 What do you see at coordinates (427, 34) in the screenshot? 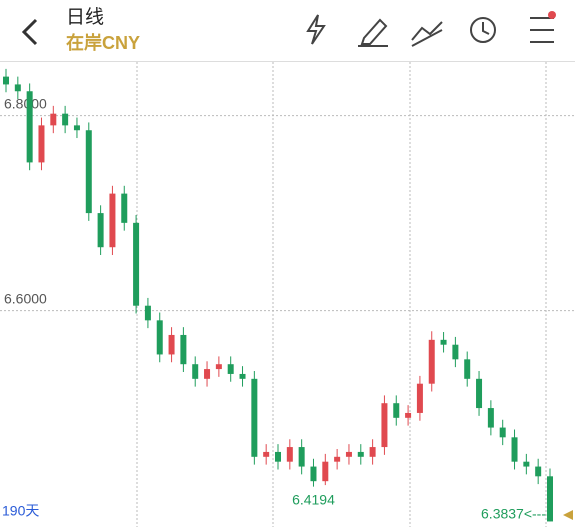
I see `indicator-icon` at bounding box center [427, 34].